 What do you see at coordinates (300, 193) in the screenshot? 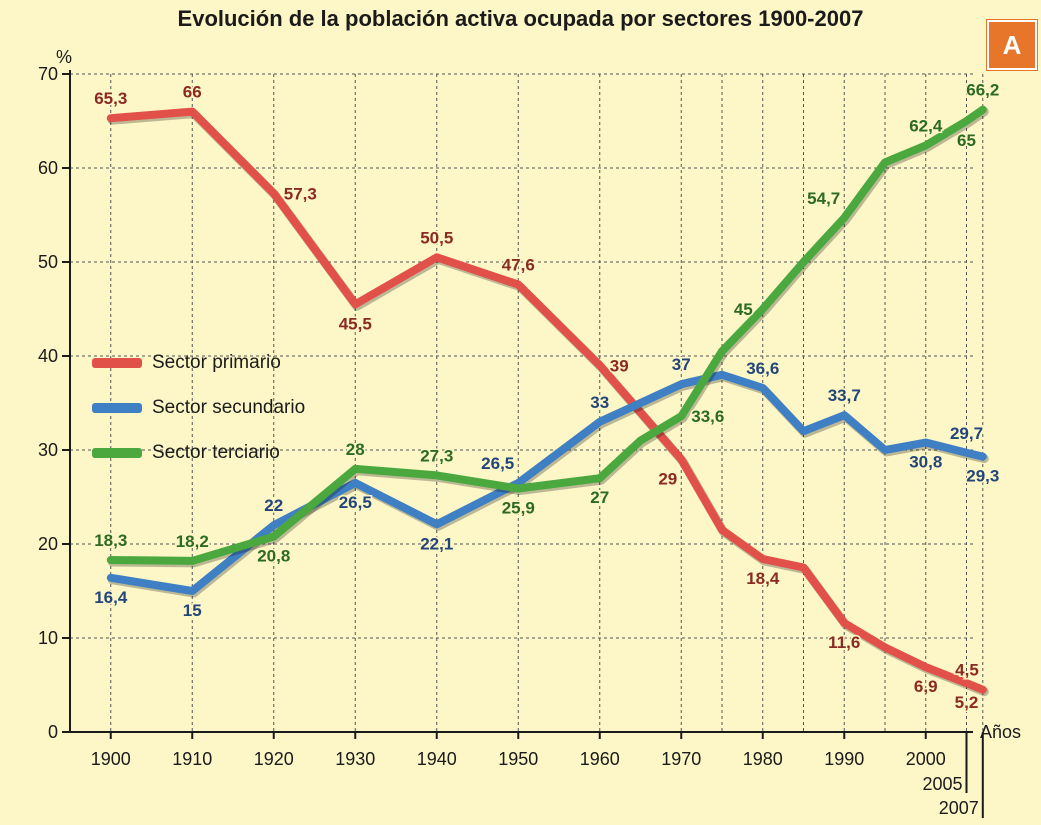
I see `series-primario-data-label: 57,3` at bounding box center [300, 193].